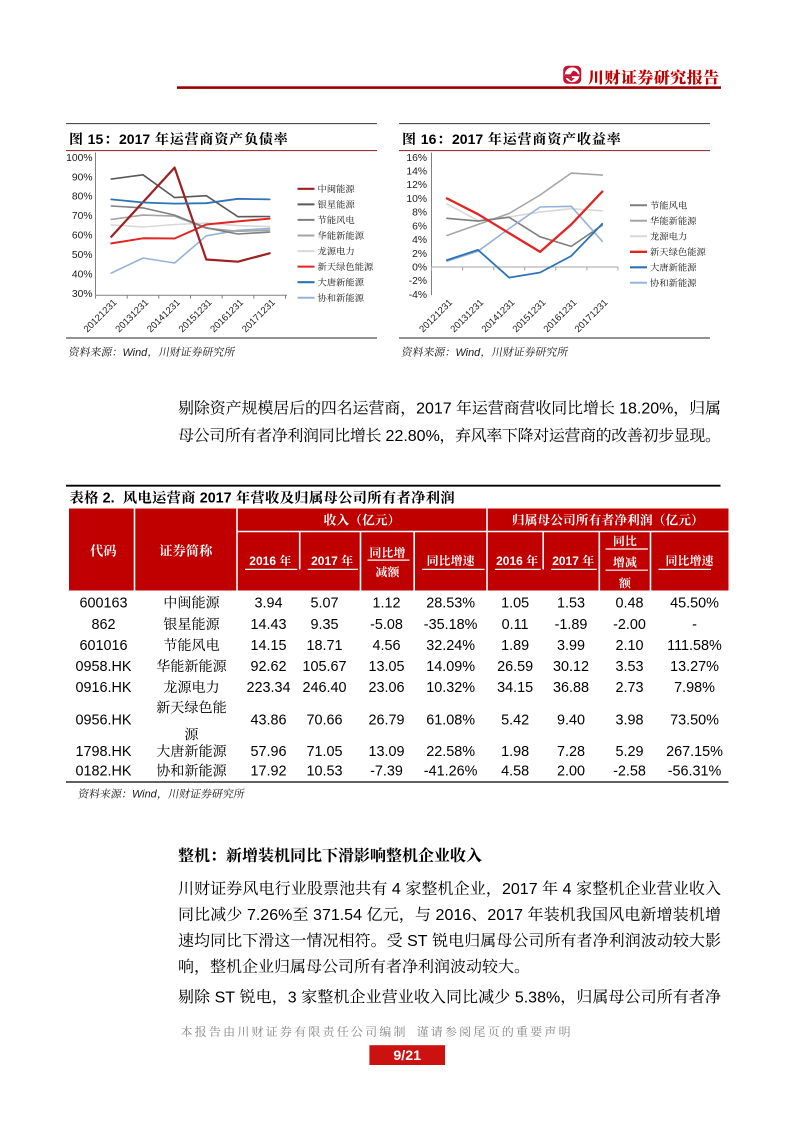 The width and height of the screenshot is (793, 1127). Describe the element at coordinates (694, 667) in the screenshot. I see `svg-text: 13.27%` at that location.